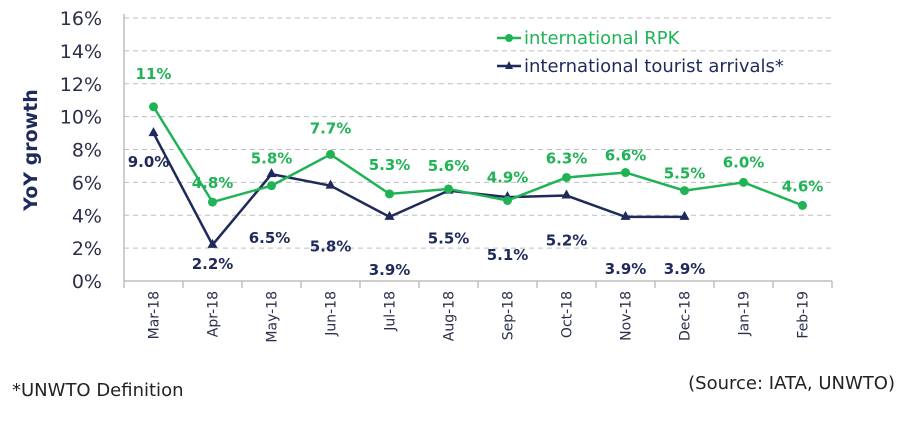 The height and width of the screenshot is (421, 907). Describe the element at coordinates (87, 151) in the screenshot. I see `y-tick-label: 8%` at that location.